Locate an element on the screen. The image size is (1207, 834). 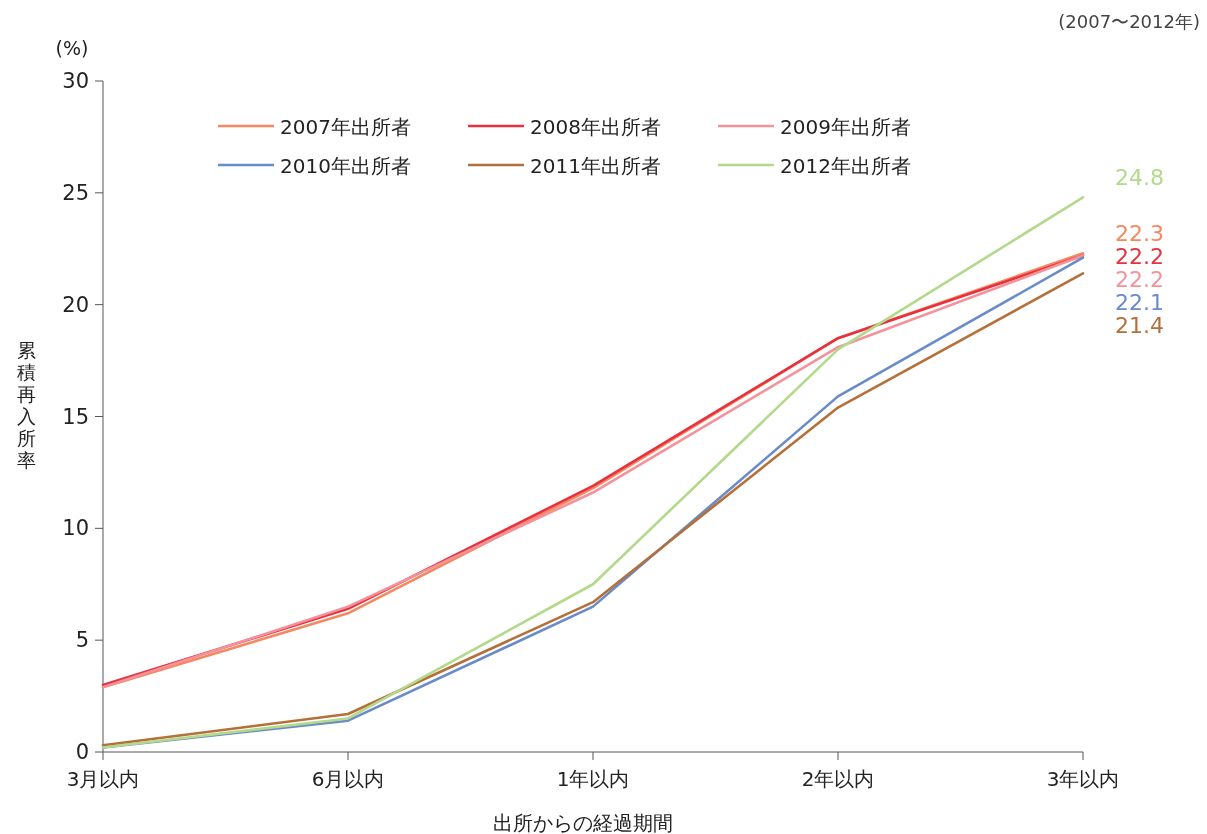
y-tick-label: 30 is located at coordinates (75, 81).